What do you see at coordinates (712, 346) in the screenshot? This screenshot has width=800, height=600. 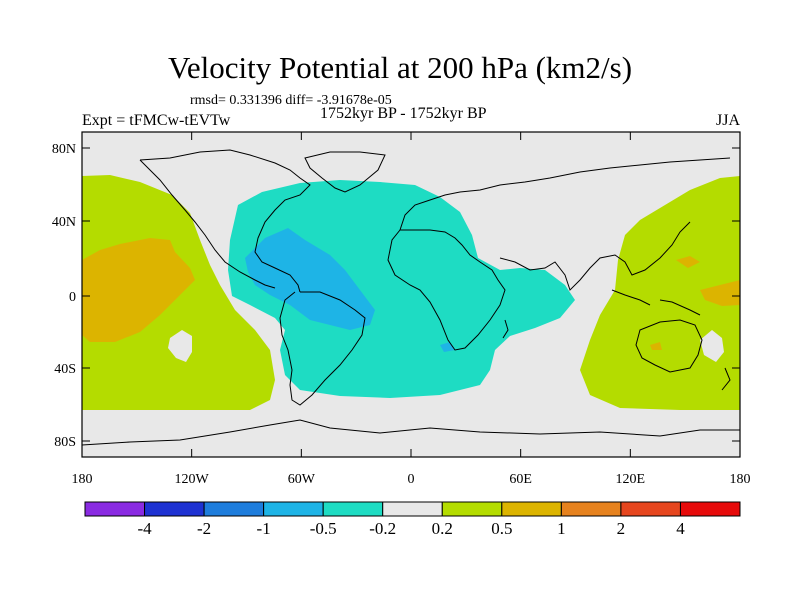 I see `neutral-hole-southwest-pacific` at bounding box center [712, 346].